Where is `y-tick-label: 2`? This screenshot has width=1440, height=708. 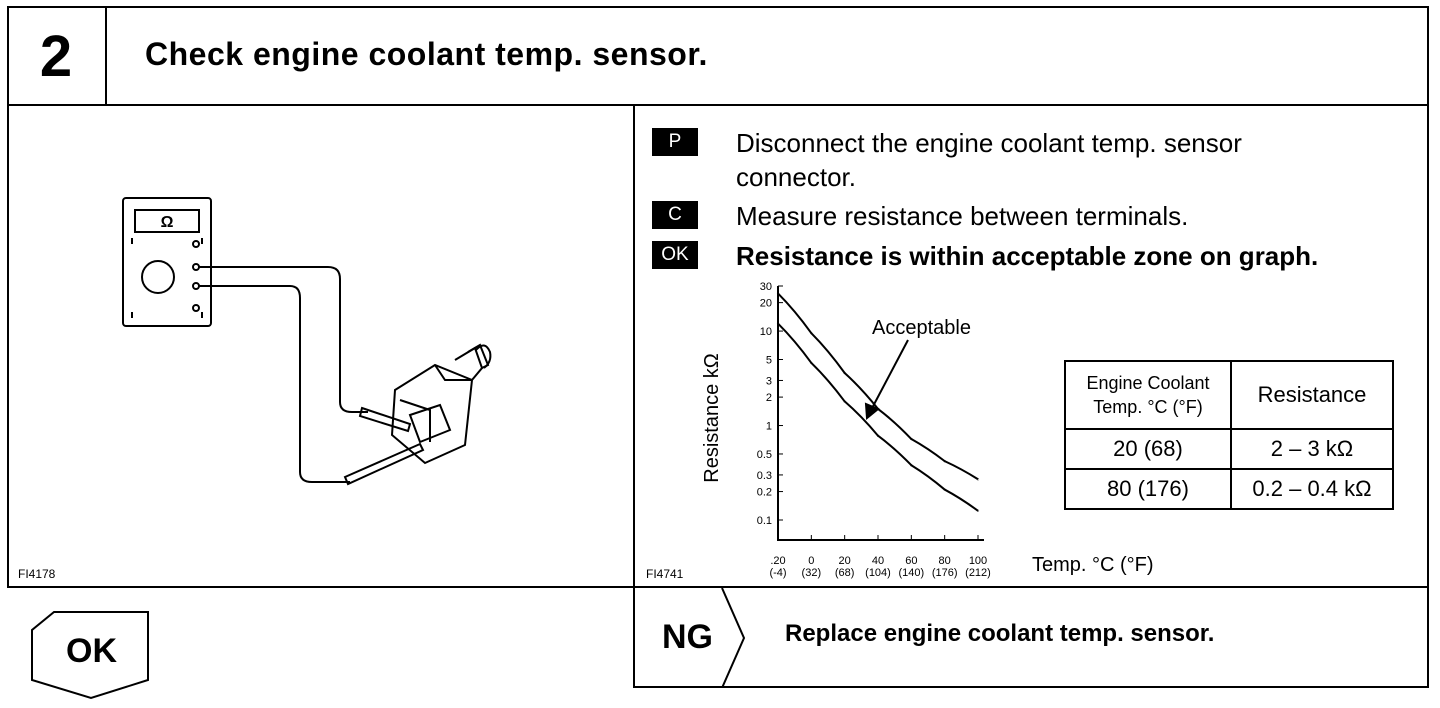
y-tick-label: 2 is located at coordinates (769, 398).